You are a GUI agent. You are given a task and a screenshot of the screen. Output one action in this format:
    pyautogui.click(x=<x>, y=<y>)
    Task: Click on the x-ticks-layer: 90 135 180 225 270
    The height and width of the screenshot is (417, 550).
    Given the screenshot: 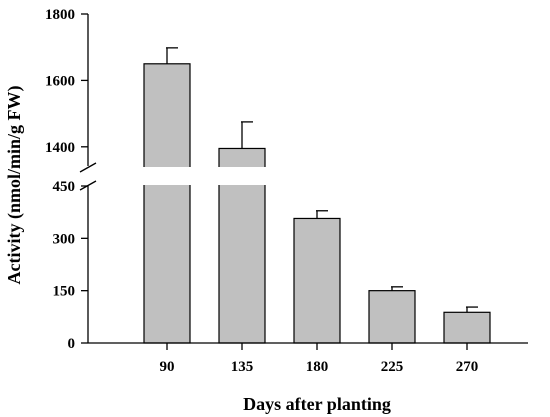 What is the action you would take?
    pyautogui.click(x=319, y=359)
    